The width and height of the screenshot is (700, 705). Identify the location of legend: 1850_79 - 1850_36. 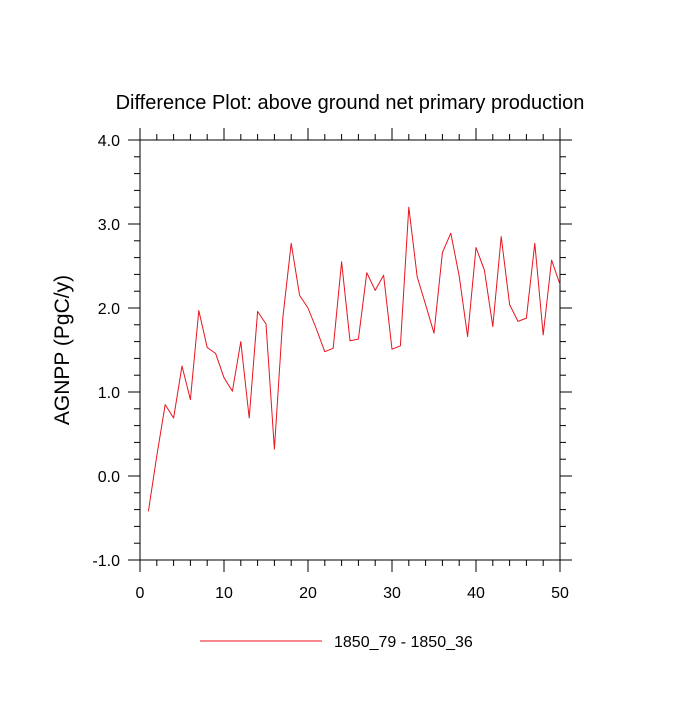
(336, 642).